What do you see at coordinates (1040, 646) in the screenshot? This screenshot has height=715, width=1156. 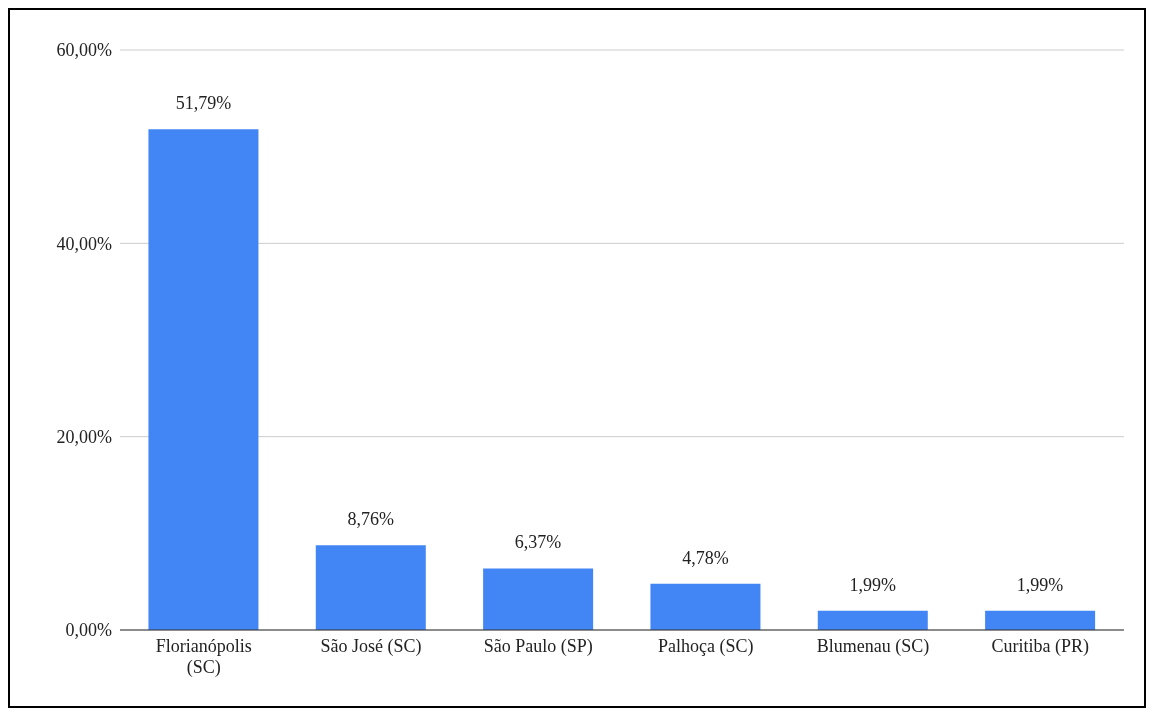 I see `x-tick-label: Curitiba (PR)` at bounding box center [1040, 646].